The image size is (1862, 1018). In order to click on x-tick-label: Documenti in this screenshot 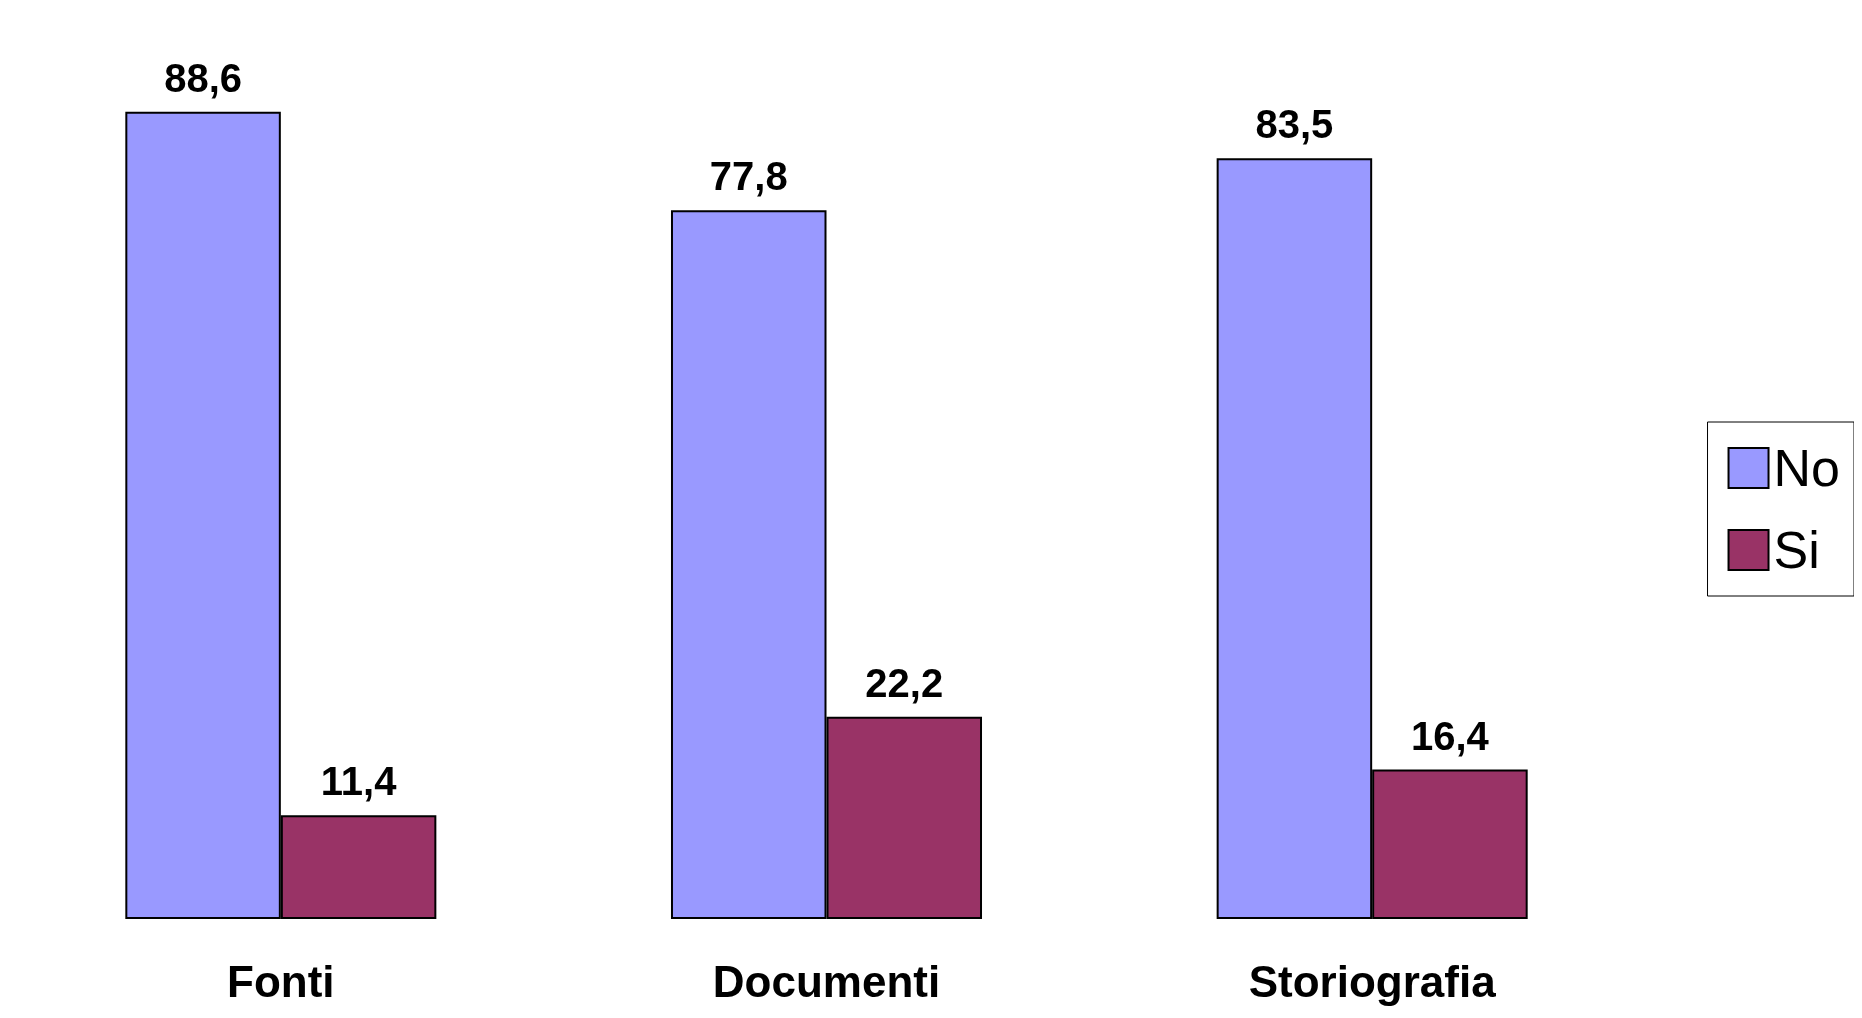, I will do `click(826, 981)`.